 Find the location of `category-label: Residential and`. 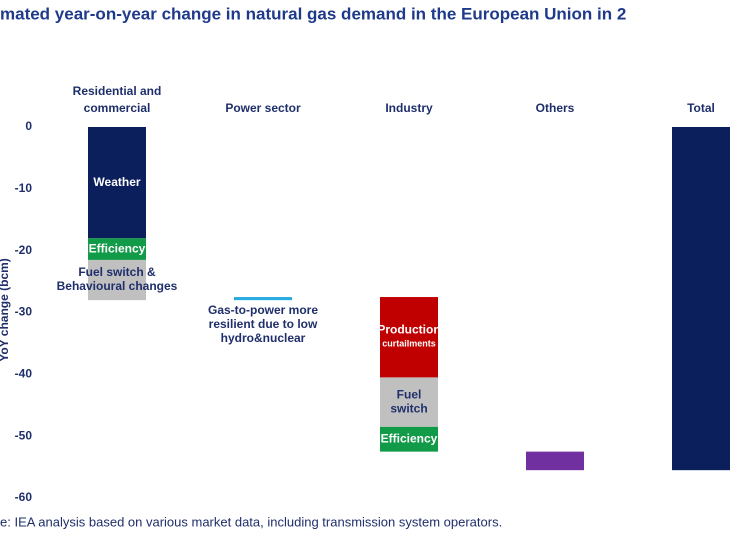

category-label: Residential and is located at coordinates (117, 91).